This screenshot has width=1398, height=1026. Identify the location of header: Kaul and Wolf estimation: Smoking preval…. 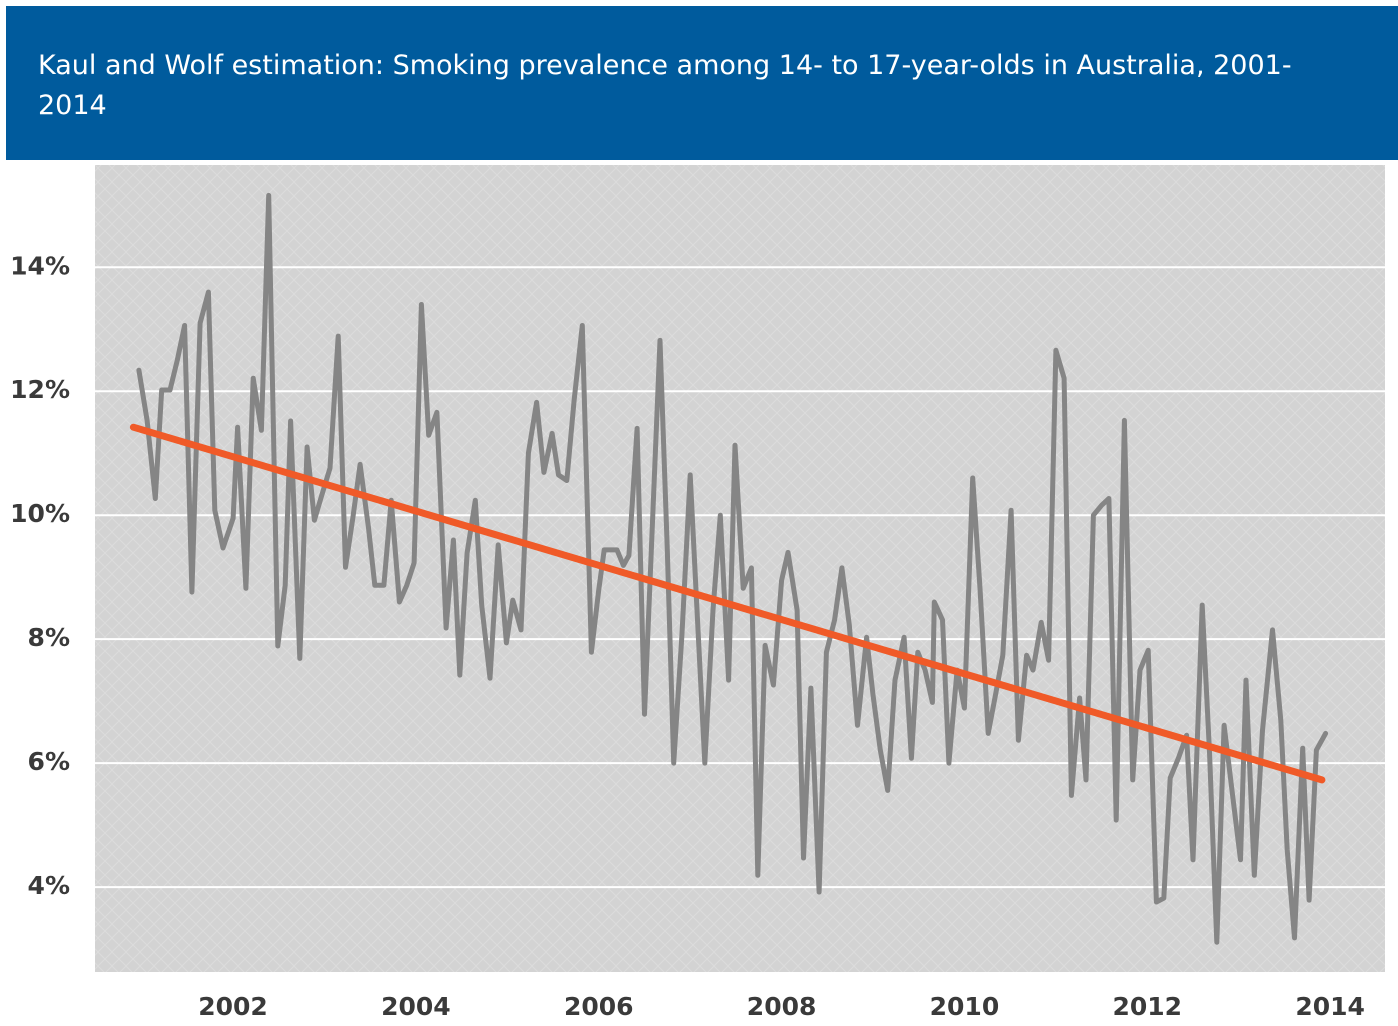
(702, 83).